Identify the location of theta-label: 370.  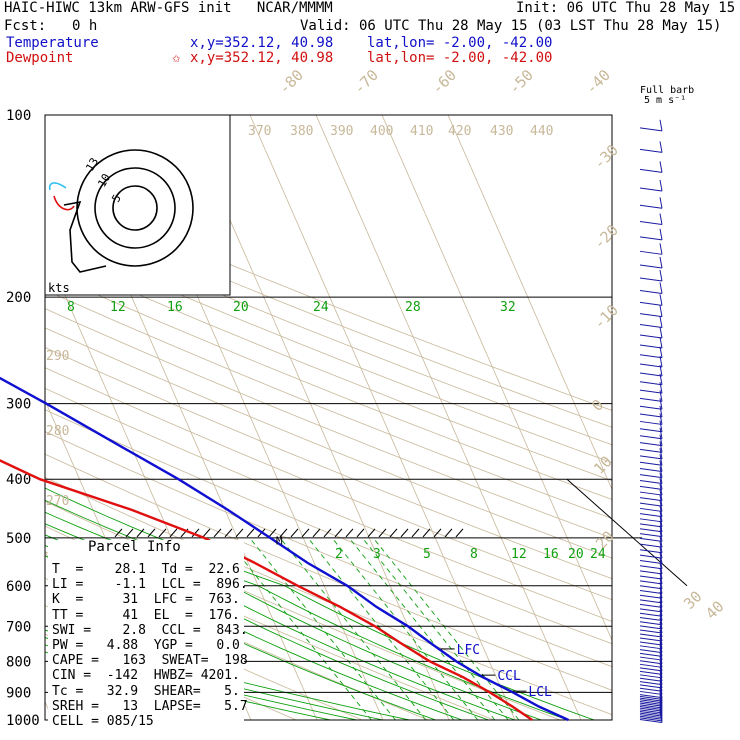
(259, 131).